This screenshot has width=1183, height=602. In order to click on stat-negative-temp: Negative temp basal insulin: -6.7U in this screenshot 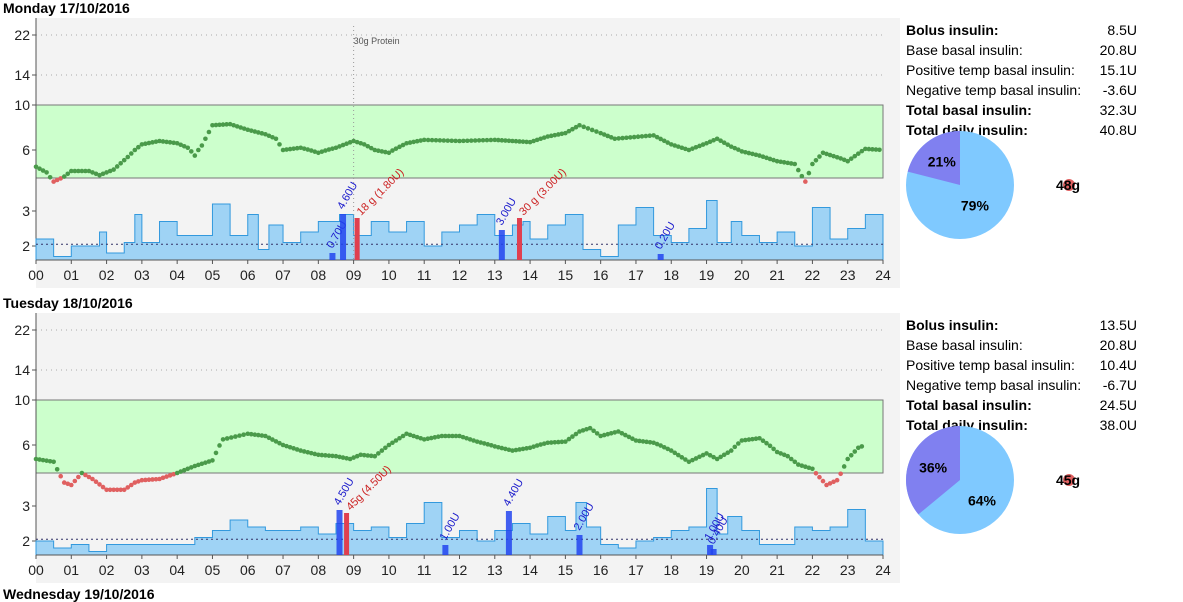, I will do `click(1023, 385)`.